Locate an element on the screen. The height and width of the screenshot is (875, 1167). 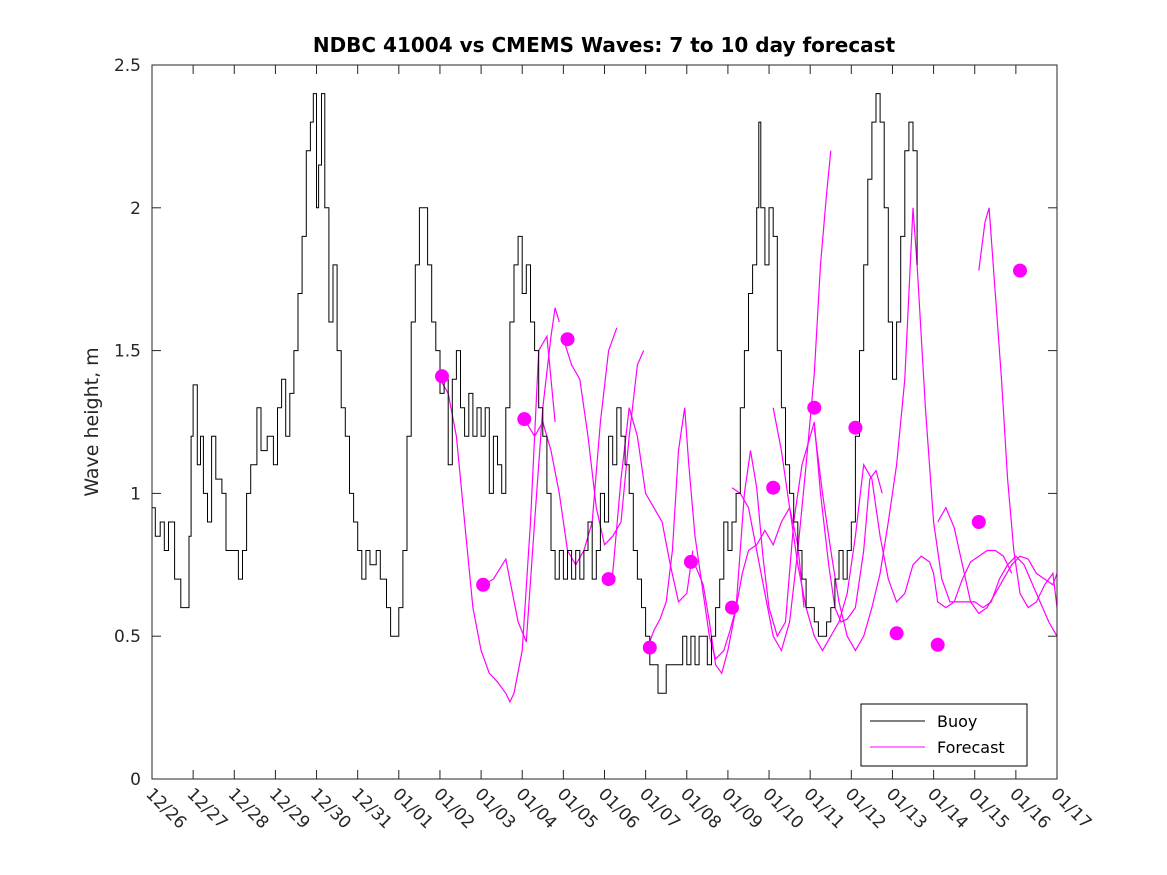
legend: Buoy Forecast is located at coordinates (944, 735).